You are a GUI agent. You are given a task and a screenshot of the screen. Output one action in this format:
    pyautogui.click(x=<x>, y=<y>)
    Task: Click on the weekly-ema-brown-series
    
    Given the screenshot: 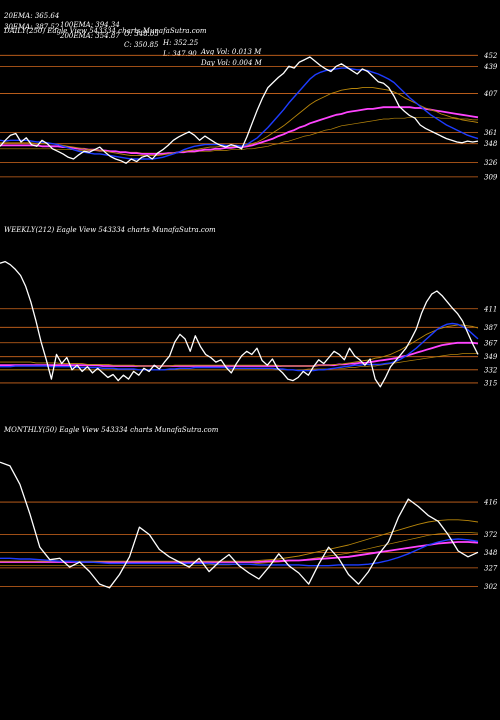 What is the action you would take?
    pyautogui.click(x=239, y=362)
    